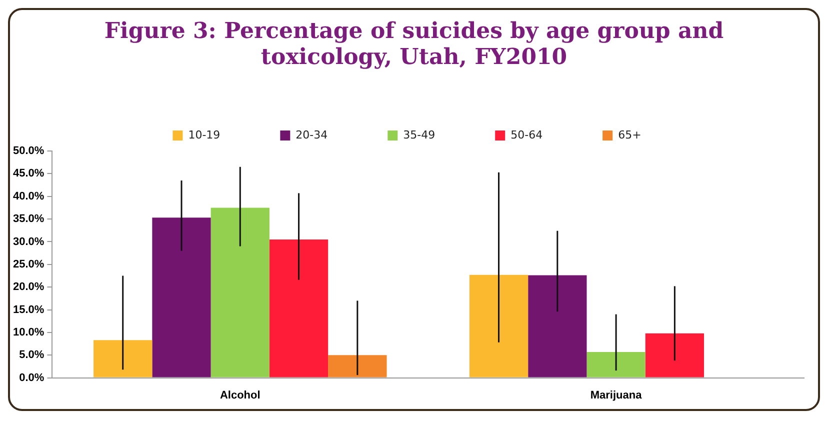 The height and width of the screenshot is (423, 834). I want to click on y-tick-label: 45.0%, so click(28, 174).